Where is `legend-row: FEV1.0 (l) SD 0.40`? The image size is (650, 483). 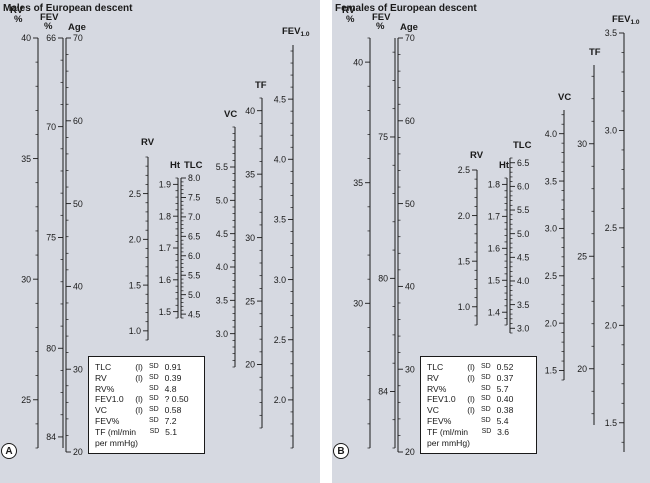 legend-row: FEV1.0 (l) SD 0.40 is located at coordinates (478, 399).